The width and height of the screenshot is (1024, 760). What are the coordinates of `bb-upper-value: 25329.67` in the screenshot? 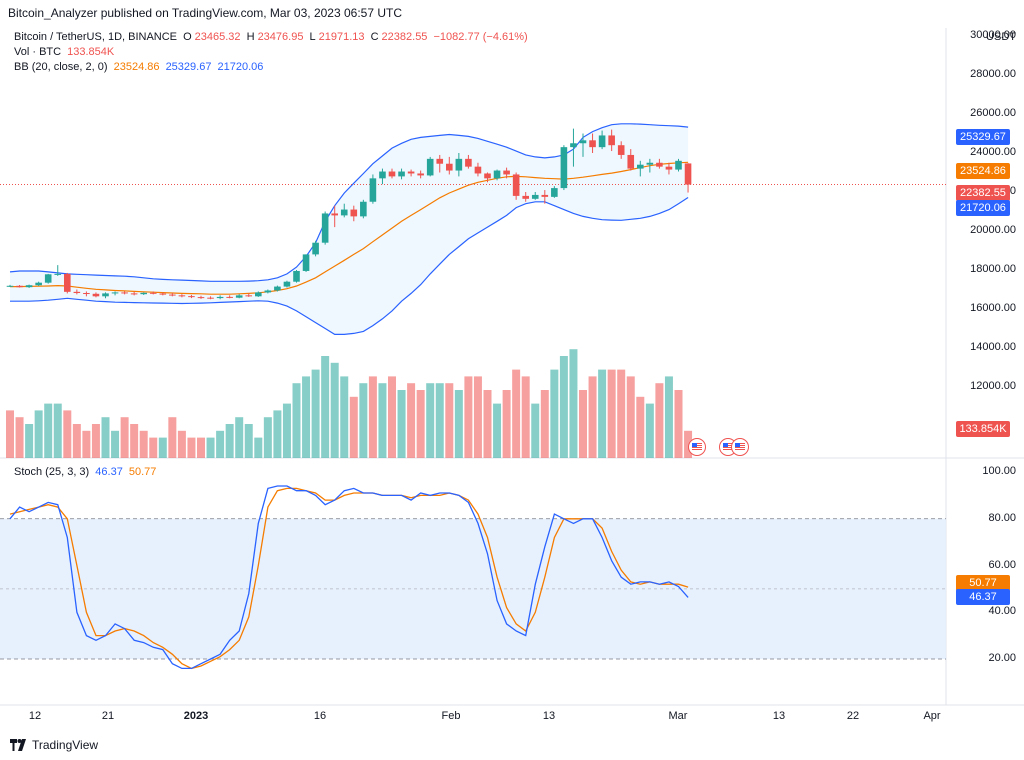 It's located at (188, 67).